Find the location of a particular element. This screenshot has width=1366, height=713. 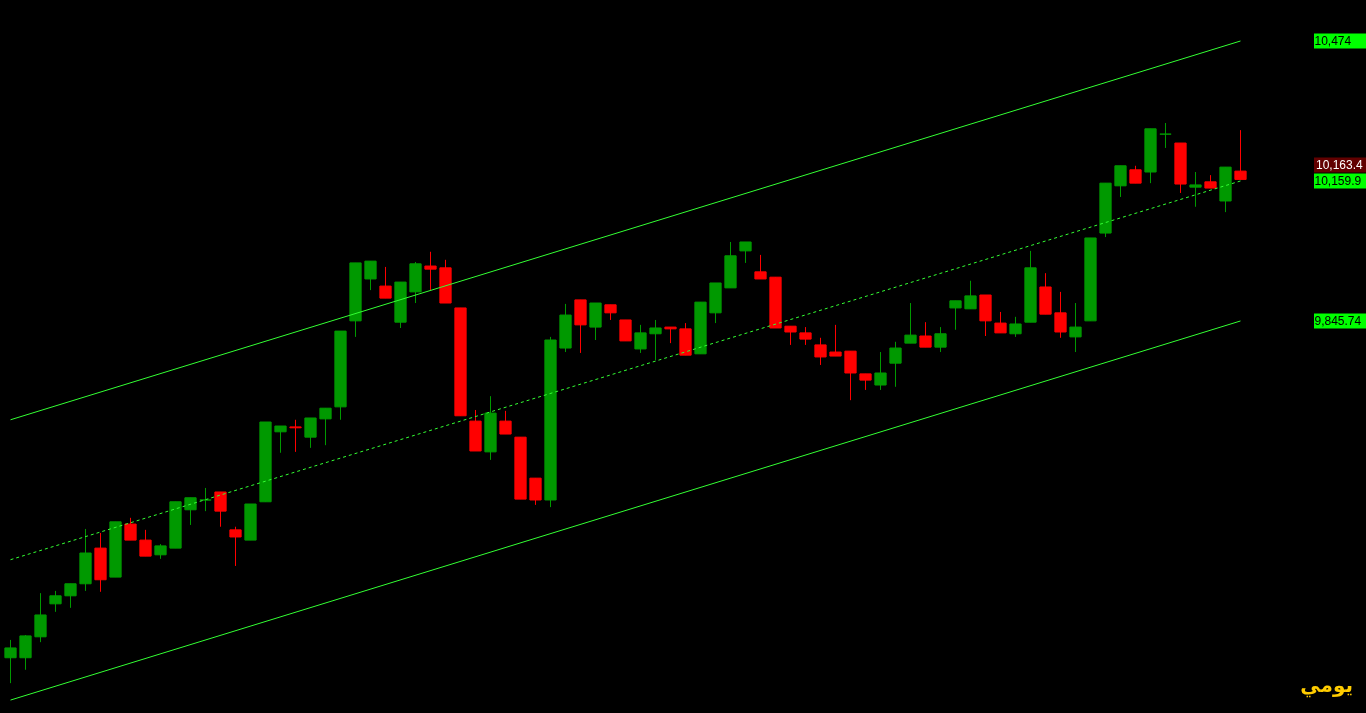

text: 10,163.4 is located at coordinates (1340, 165).